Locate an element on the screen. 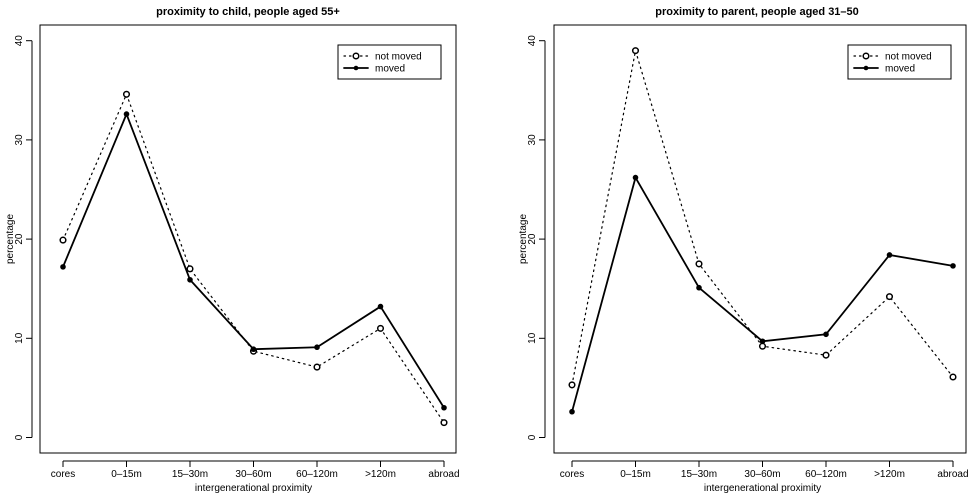  chart-title: proximity to parent, people aged 31–50 is located at coordinates (757, 12).